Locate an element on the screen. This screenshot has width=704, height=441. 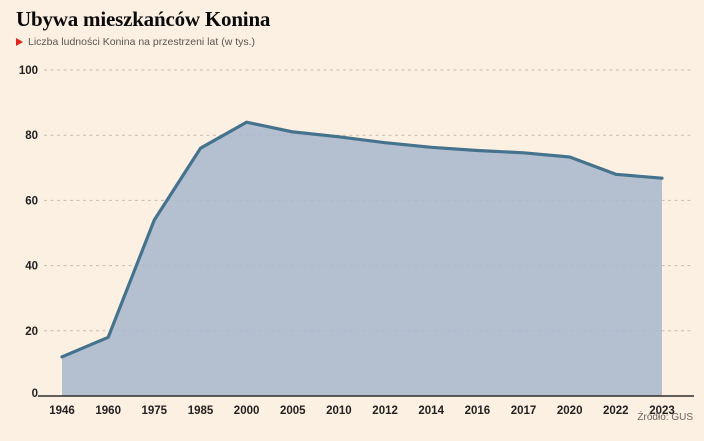
y-tick-label-20: 20 is located at coordinates (31, 332).